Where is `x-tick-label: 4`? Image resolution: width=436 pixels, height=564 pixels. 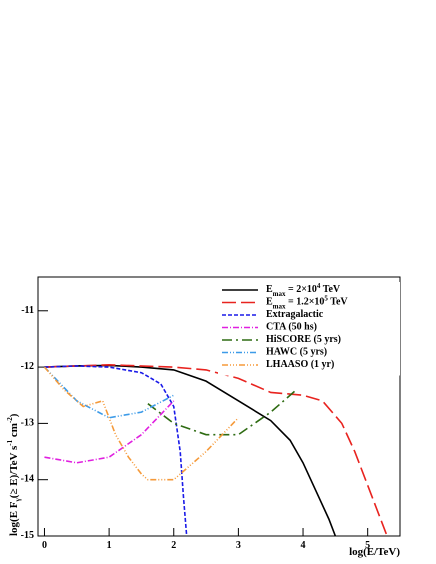
x-tick-label: 4 is located at coordinates (303, 545).